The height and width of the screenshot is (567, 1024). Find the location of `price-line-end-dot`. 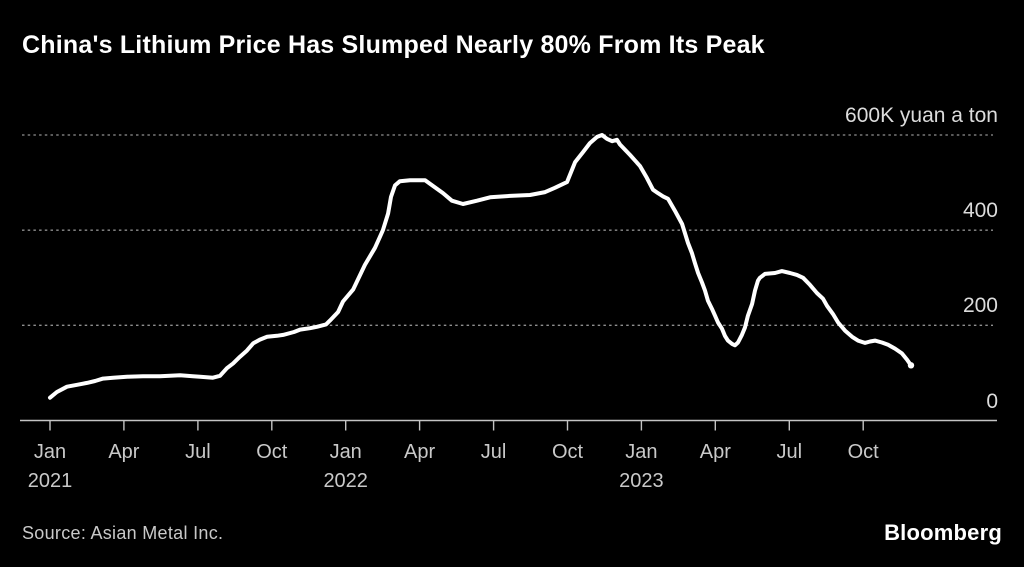

price-line-end-dot is located at coordinates (911, 365).